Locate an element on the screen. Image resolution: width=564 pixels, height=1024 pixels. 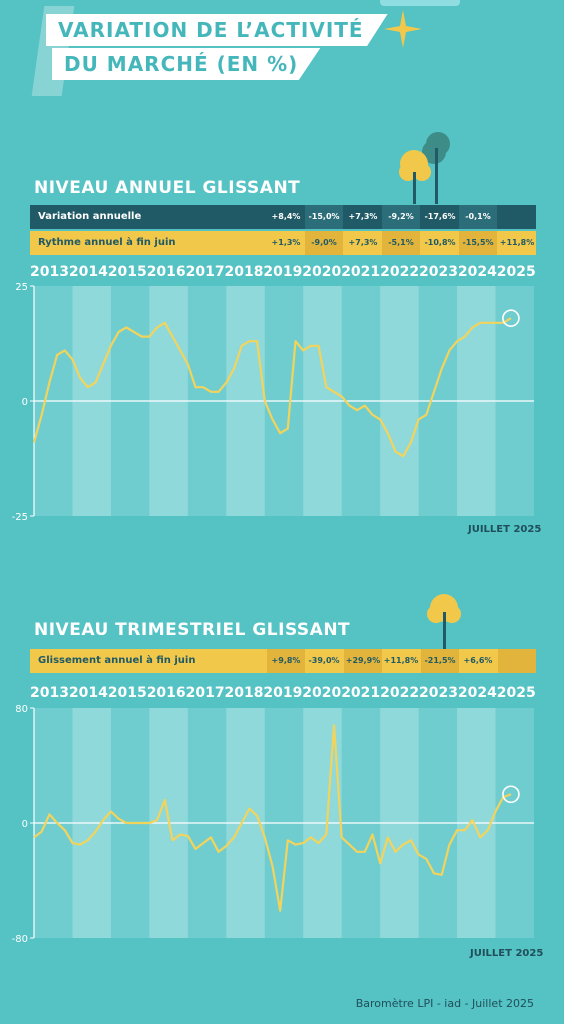
annual-year-label: 2023 is located at coordinates (438, 272).